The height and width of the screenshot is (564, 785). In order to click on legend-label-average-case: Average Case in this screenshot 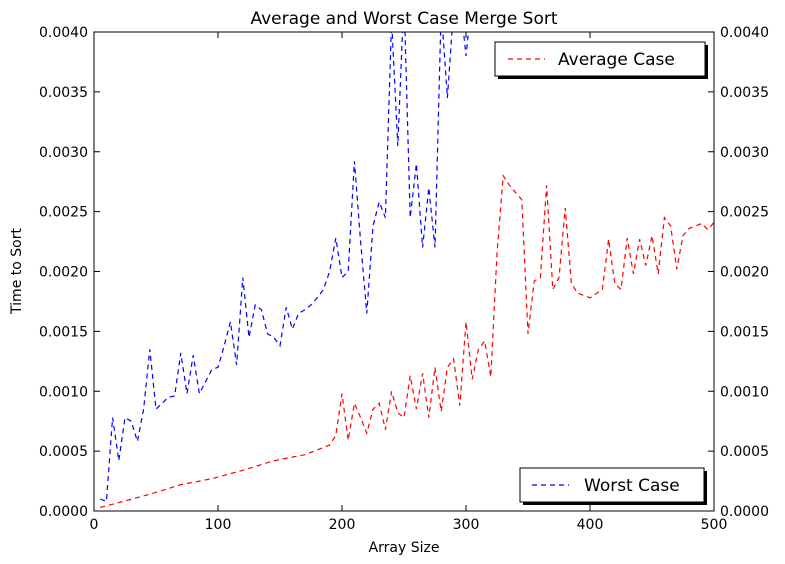, I will do `click(616, 60)`.